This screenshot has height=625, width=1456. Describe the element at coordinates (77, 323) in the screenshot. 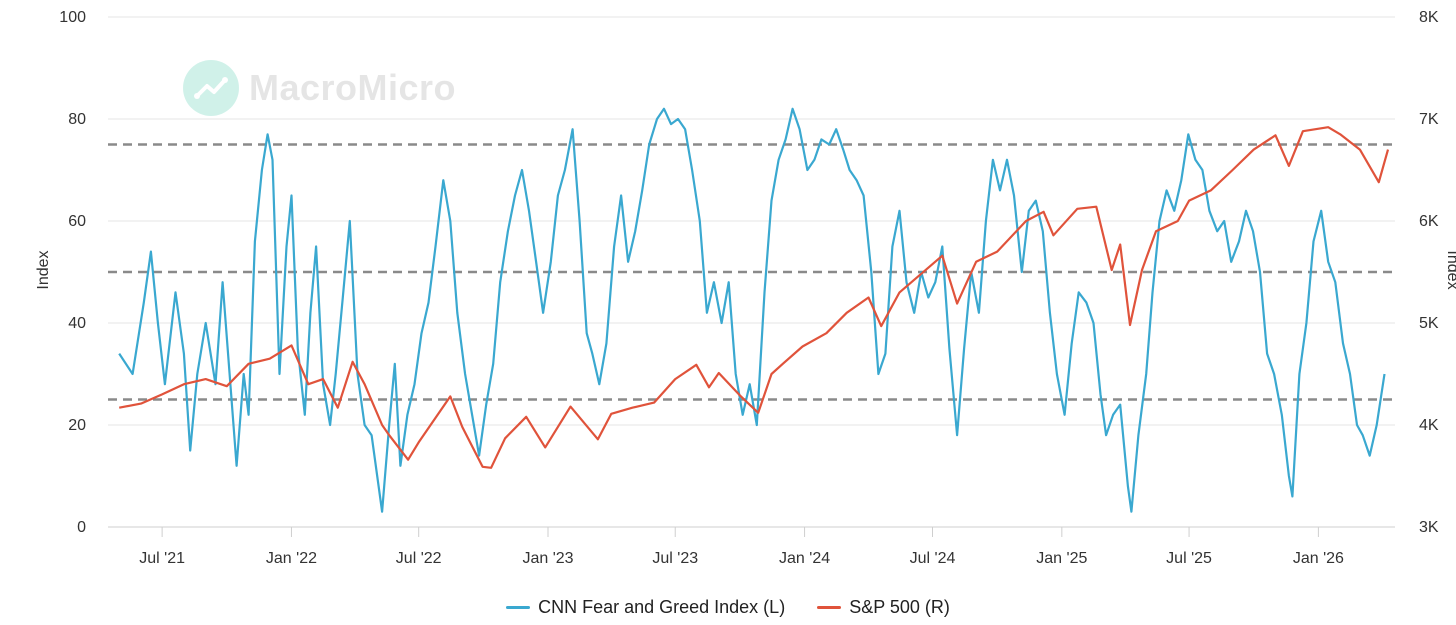

I see `y-left-tick-label: 40` at that location.